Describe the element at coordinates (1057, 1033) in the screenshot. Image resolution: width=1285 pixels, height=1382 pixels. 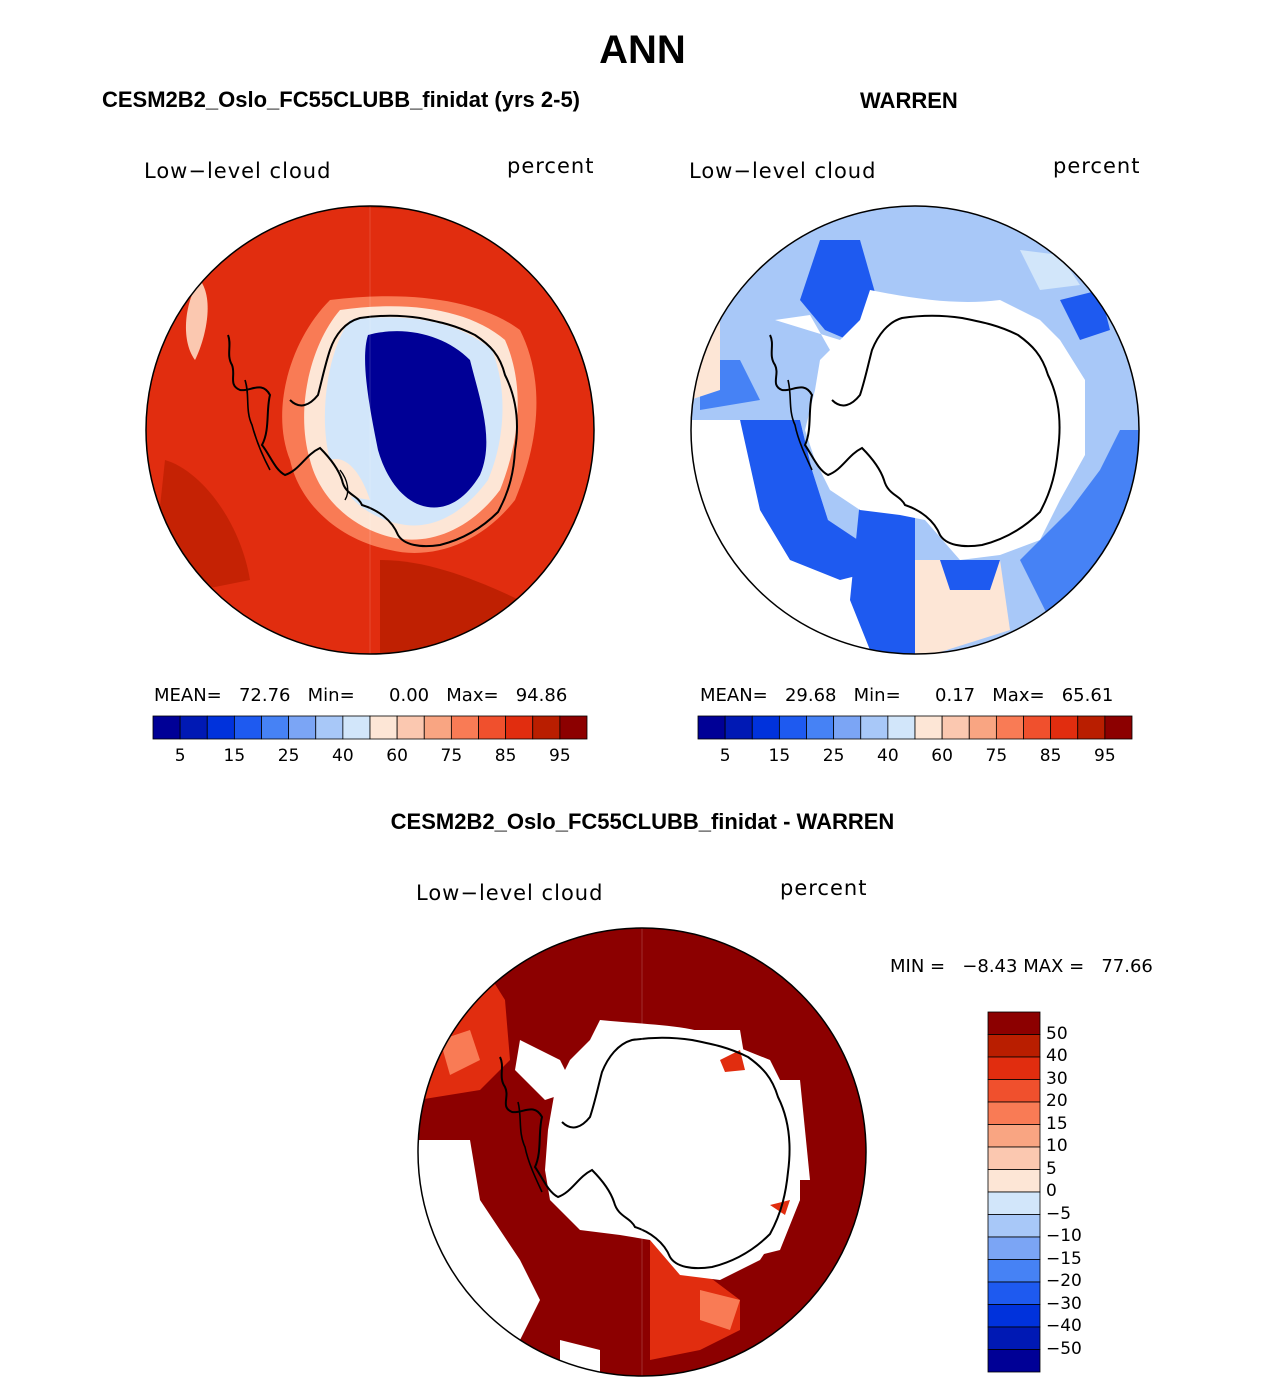
I see `diff-colorbar-tick-label: 50` at that location.